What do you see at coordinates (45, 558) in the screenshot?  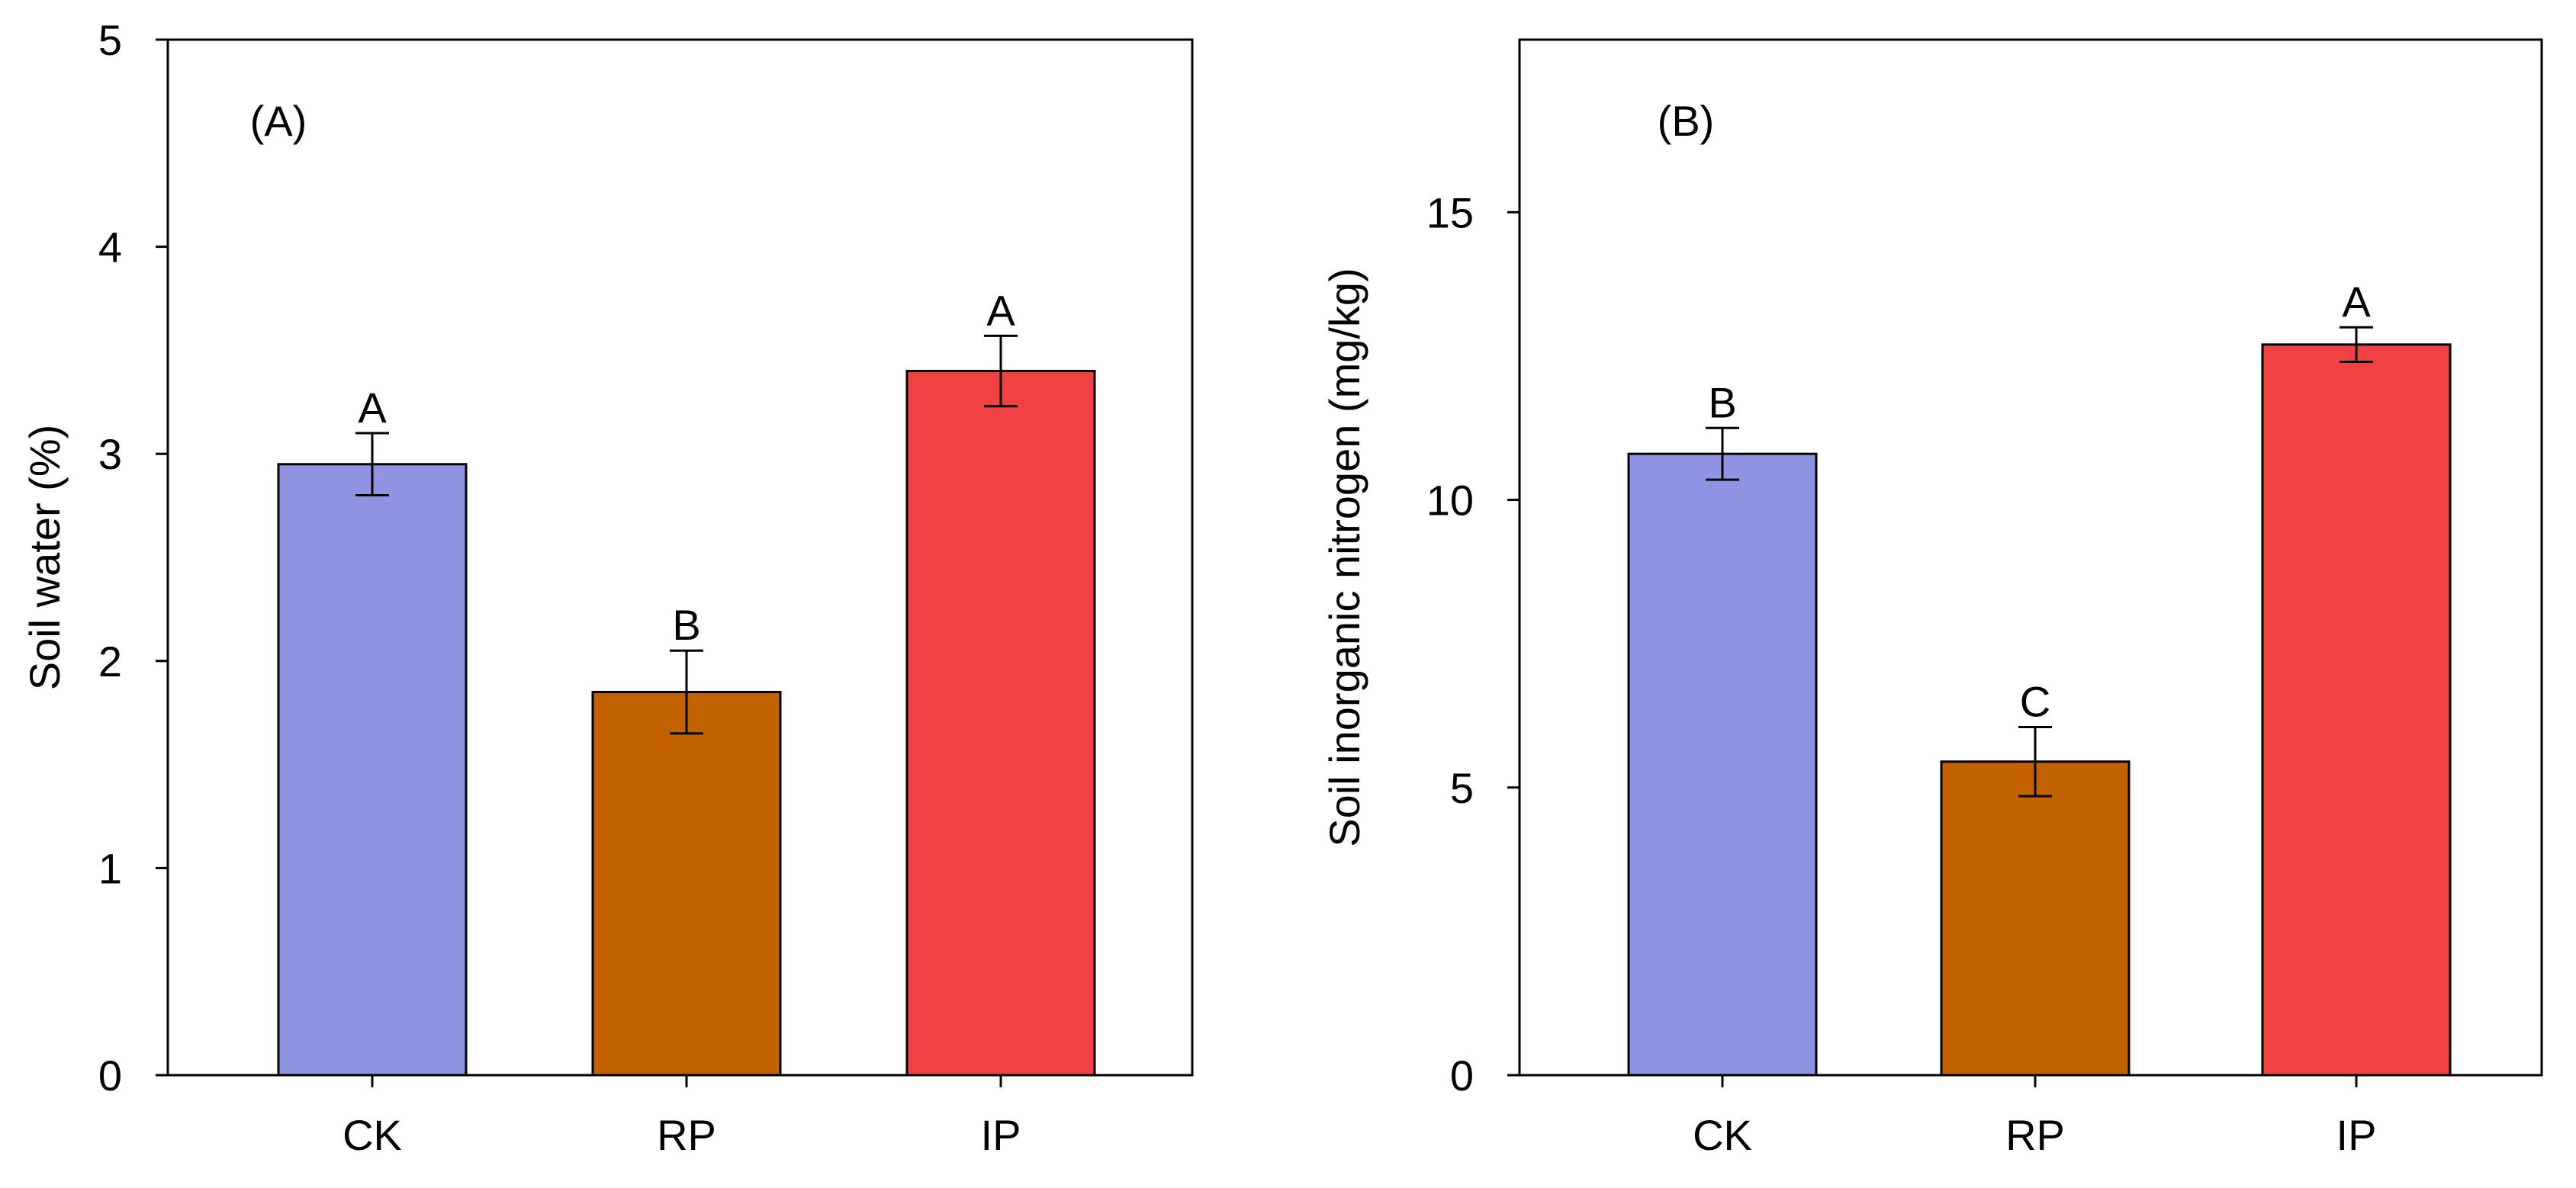 I see `y-axis-title: Soil water (%)` at bounding box center [45, 558].